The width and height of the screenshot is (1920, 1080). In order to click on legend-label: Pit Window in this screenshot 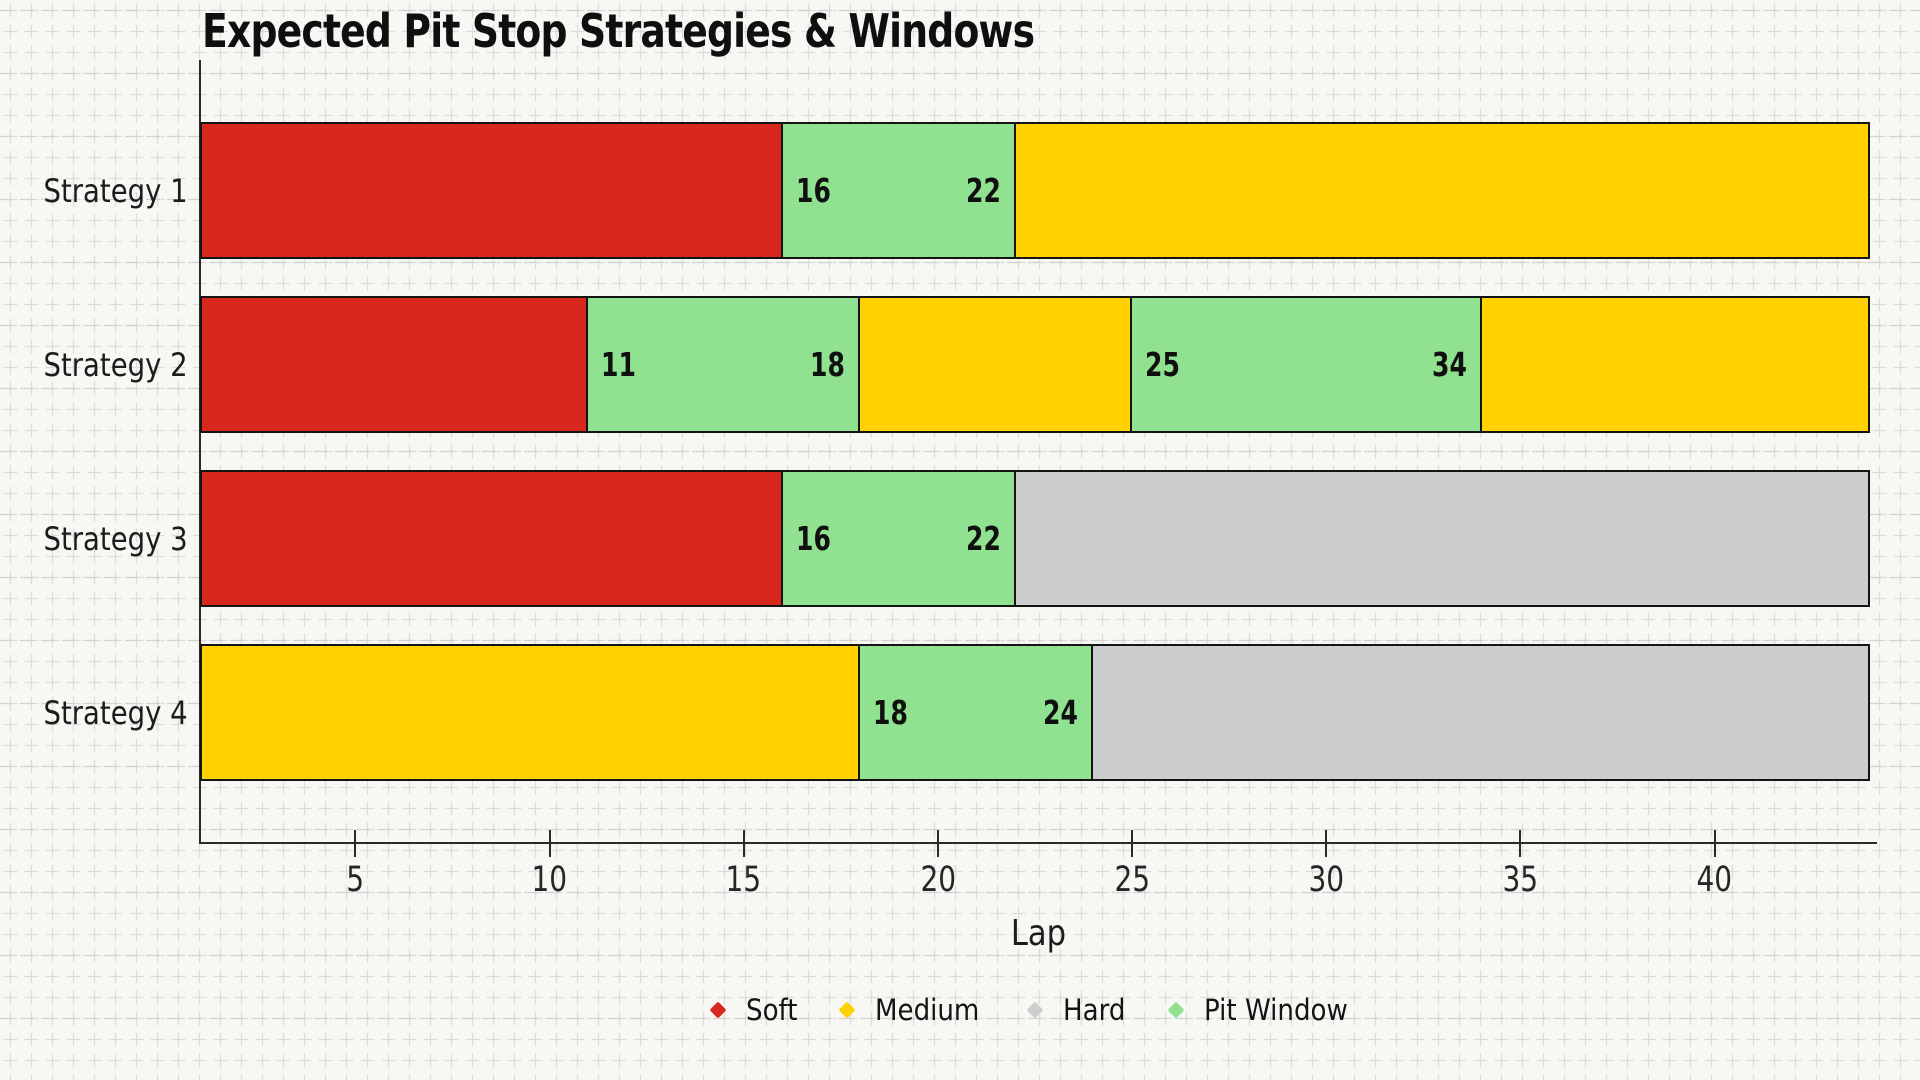, I will do `click(1276, 1010)`.